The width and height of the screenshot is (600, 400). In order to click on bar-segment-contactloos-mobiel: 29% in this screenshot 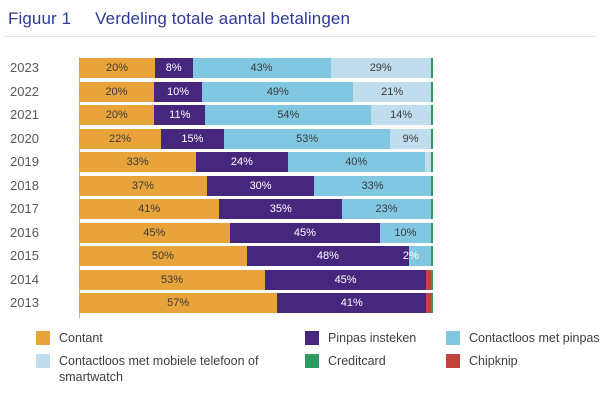, I will do `click(380, 68)`.